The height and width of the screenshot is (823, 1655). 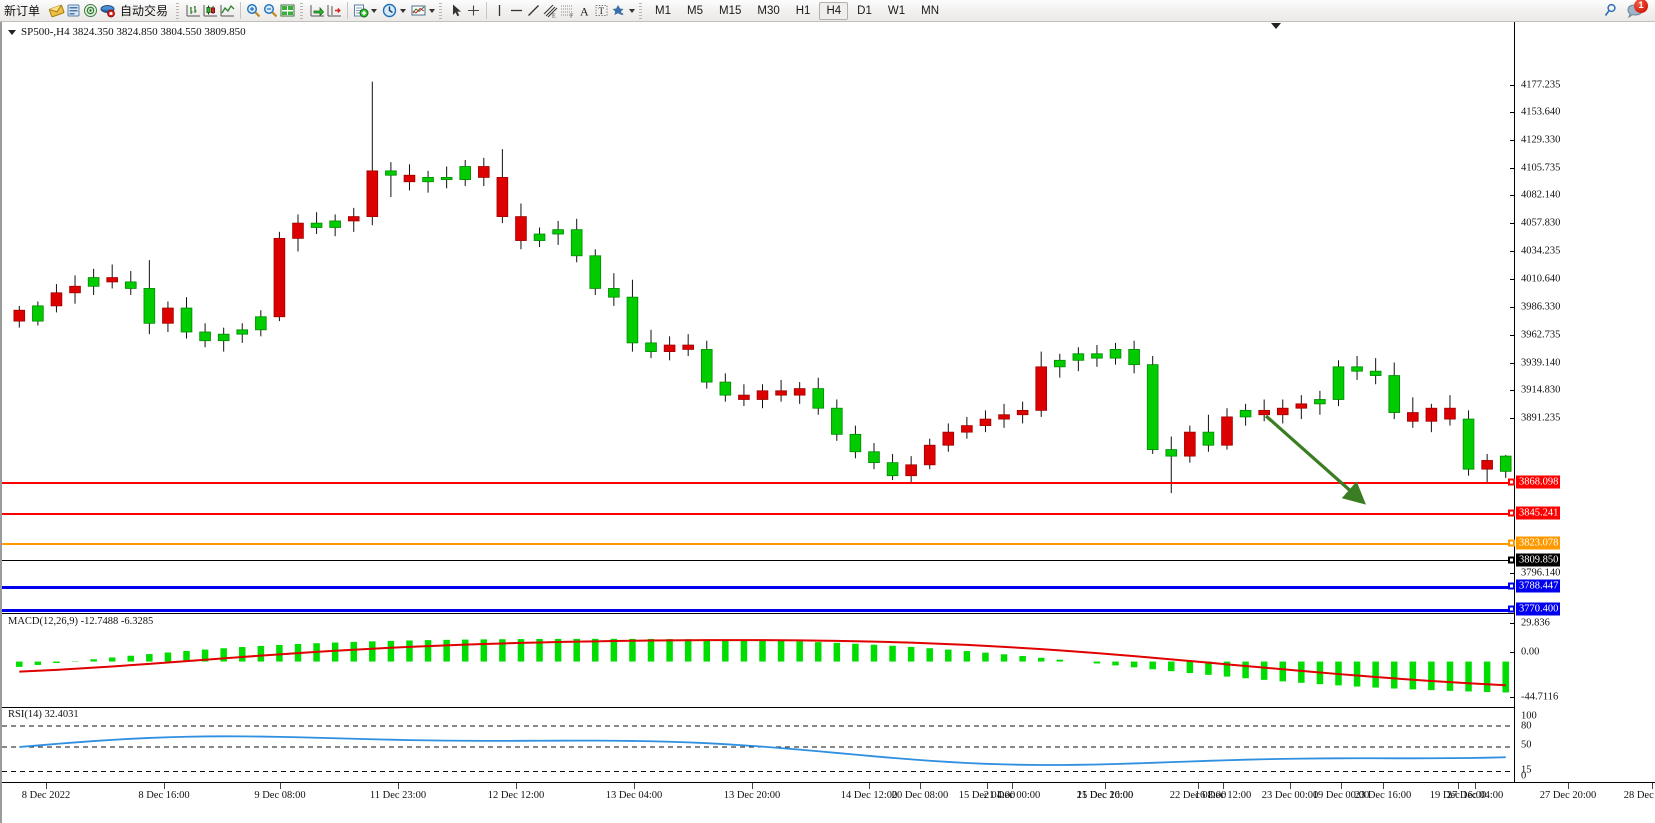 What do you see at coordinates (1535, 623) in the screenshot?
I see `macd-tick-label: 29.836` at bounding box center [1535, 623].